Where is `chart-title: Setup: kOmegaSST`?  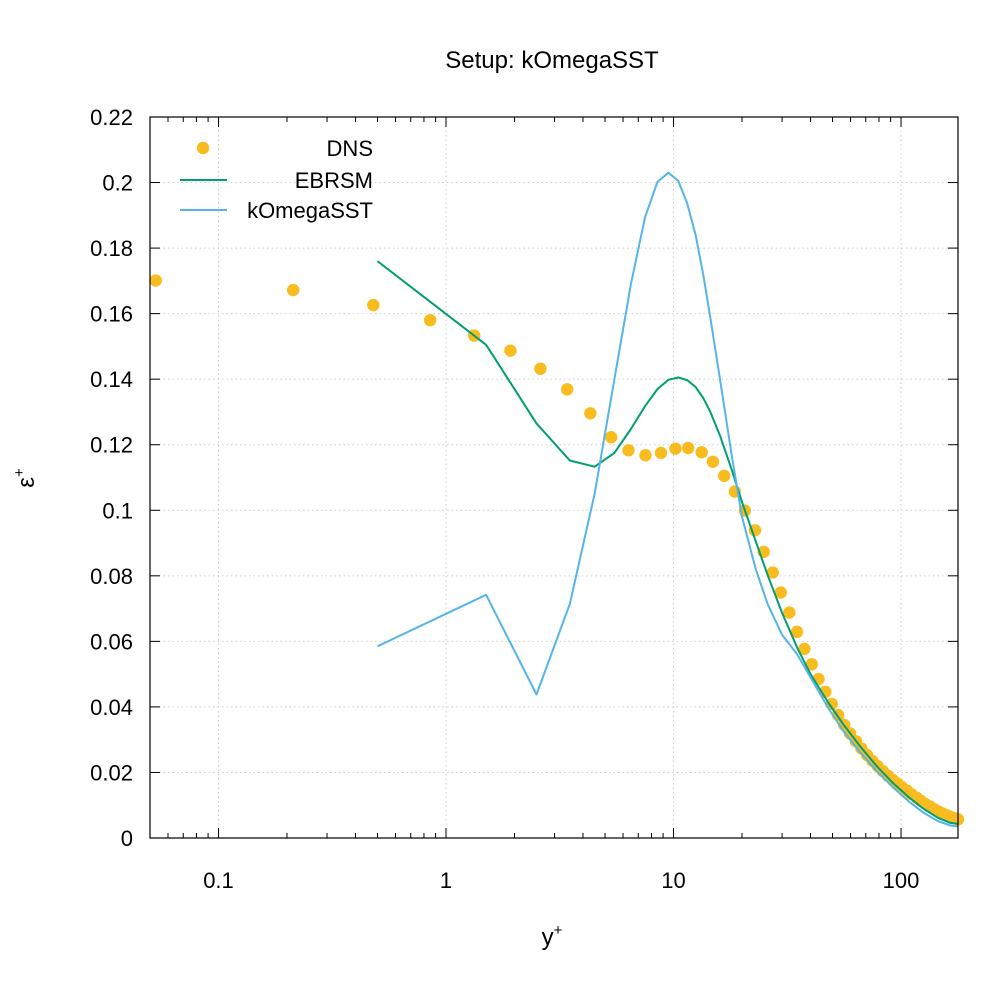
chart-title: Setup: kOmegaSST is located at coordinates (552, 60).